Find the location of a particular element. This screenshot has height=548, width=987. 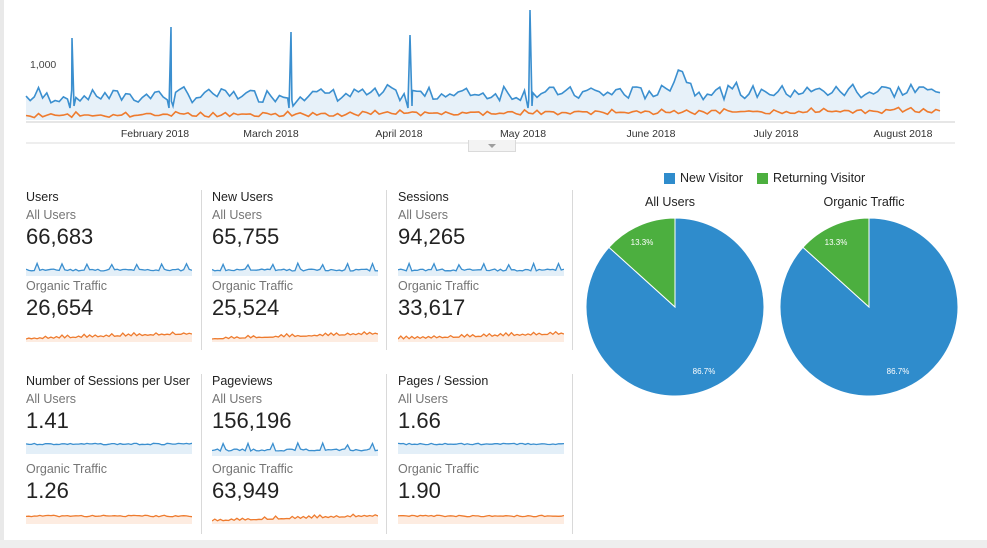

pie-chart-all-users: 13.3% 86.7% is located at coordinates (675, 307).